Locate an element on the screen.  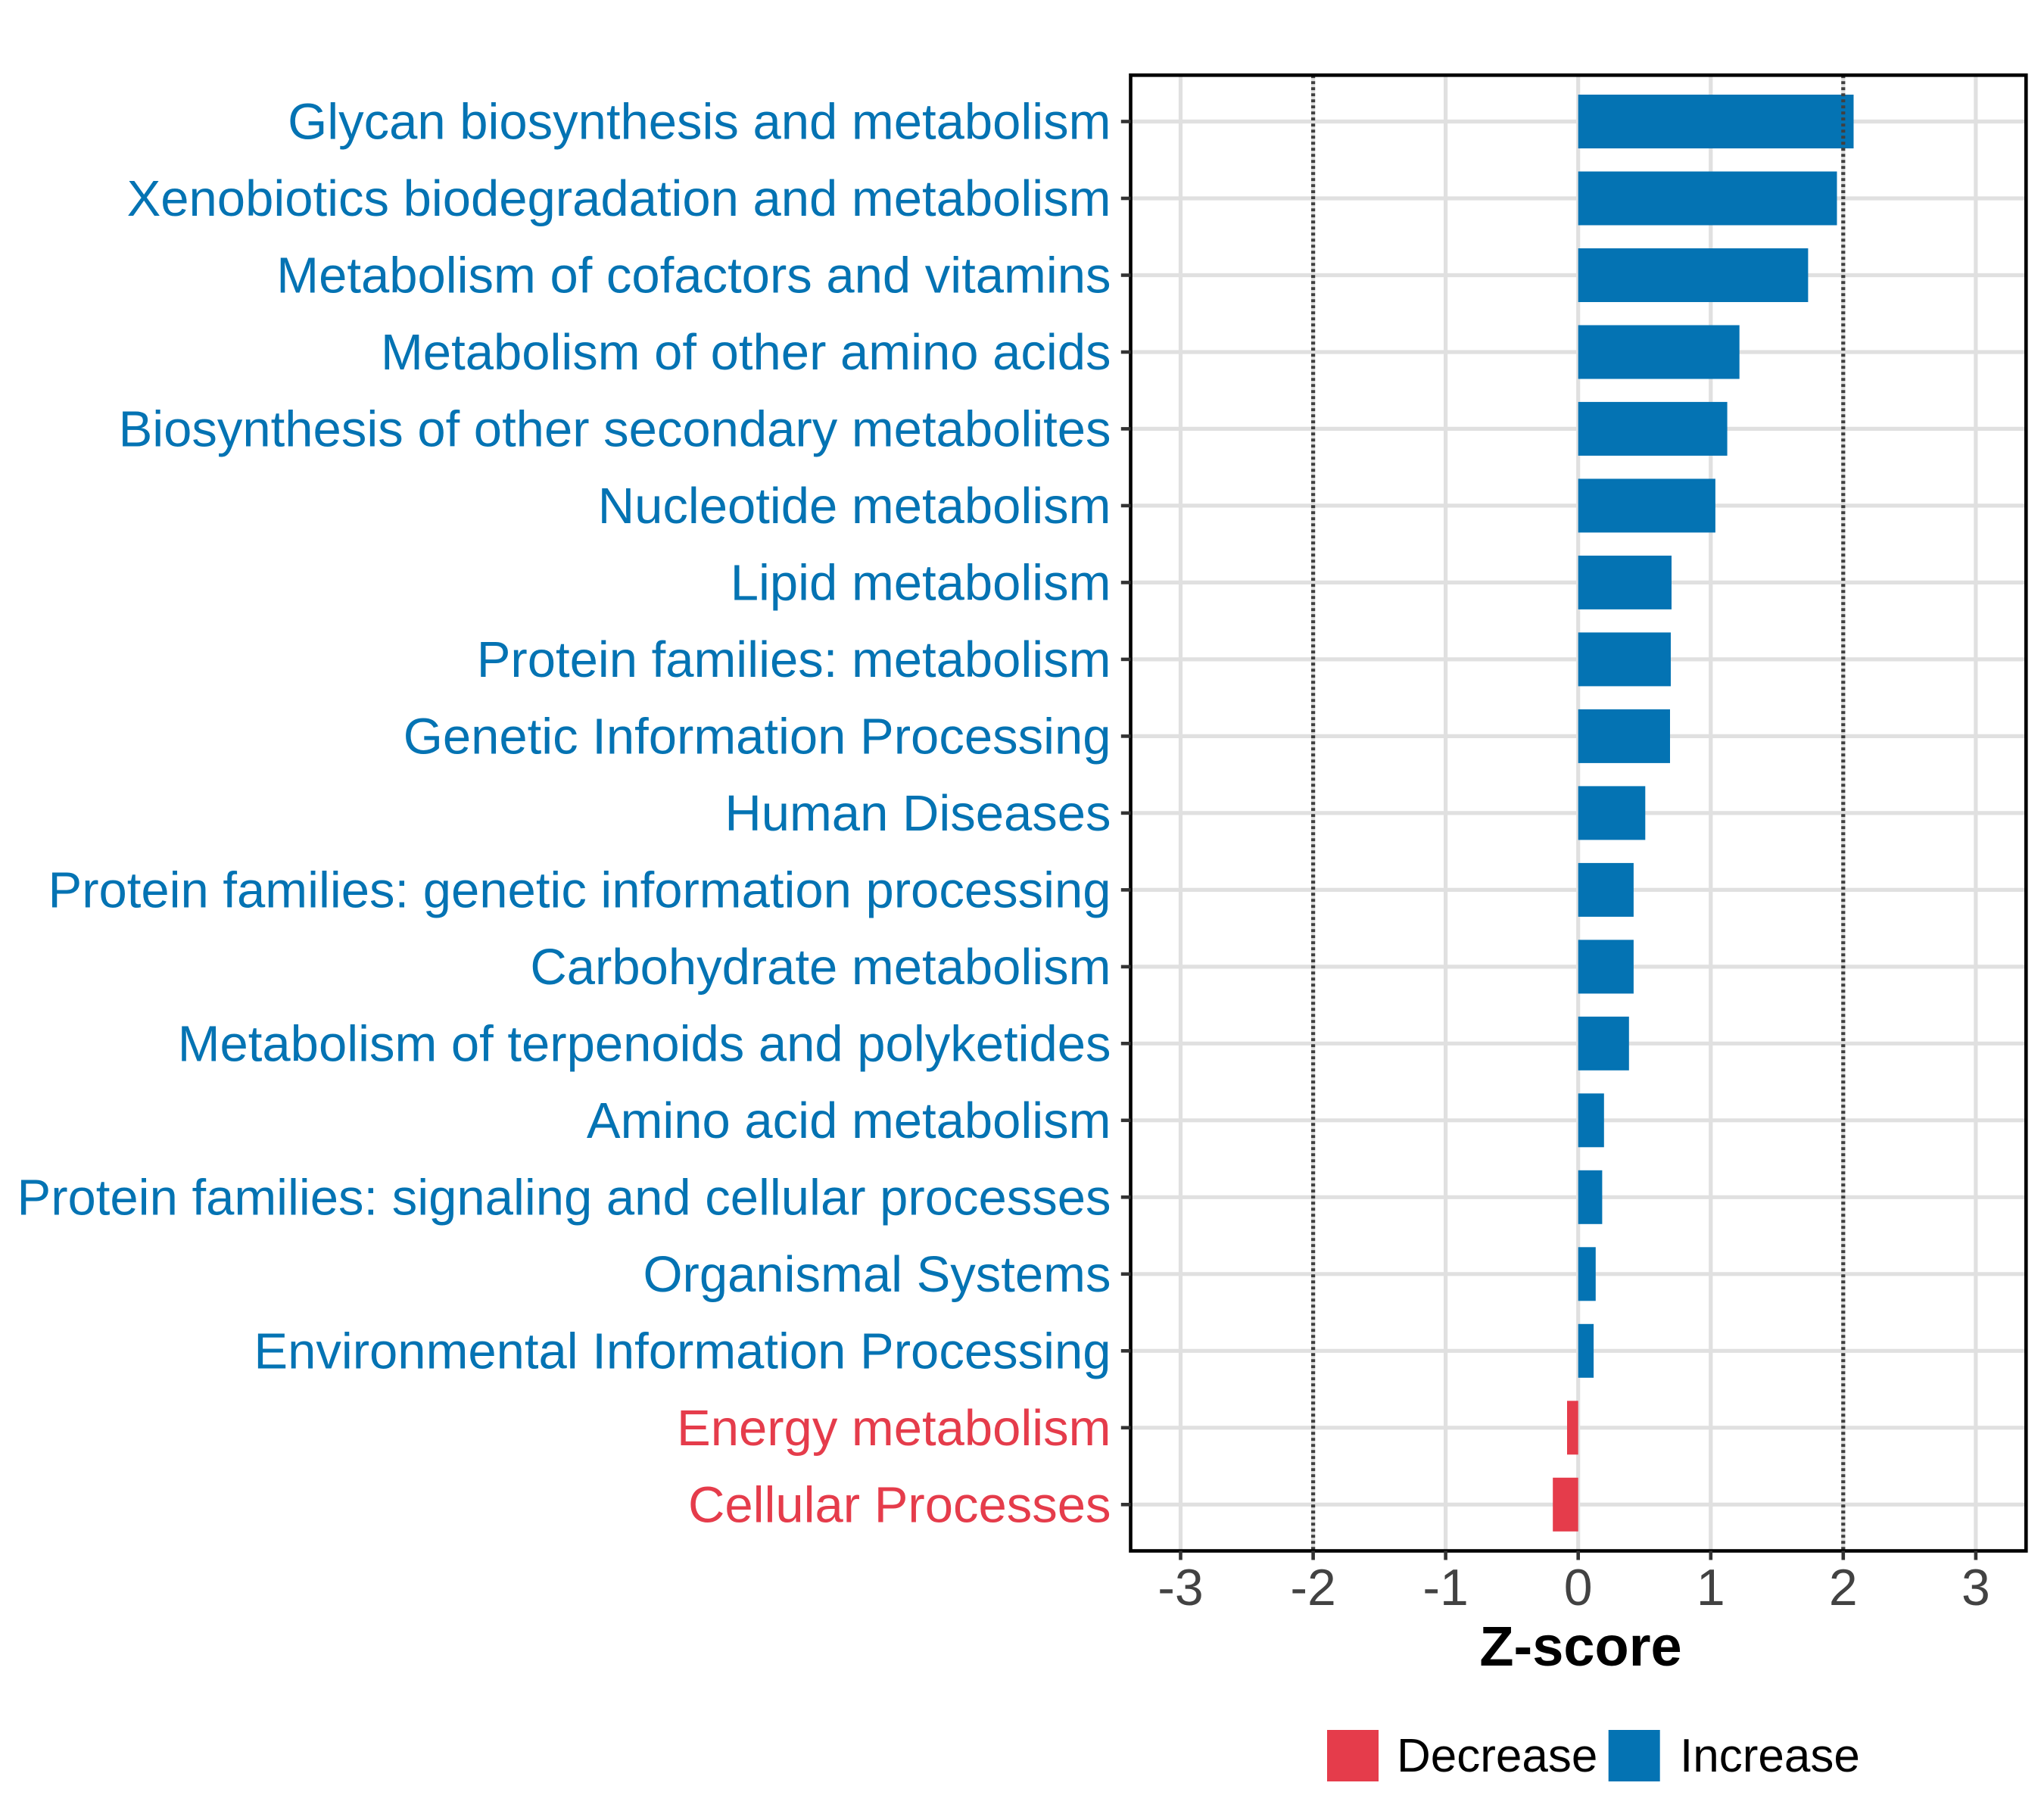
svg-text: Amino acid metabolism is located at coordinates (849, 1120).